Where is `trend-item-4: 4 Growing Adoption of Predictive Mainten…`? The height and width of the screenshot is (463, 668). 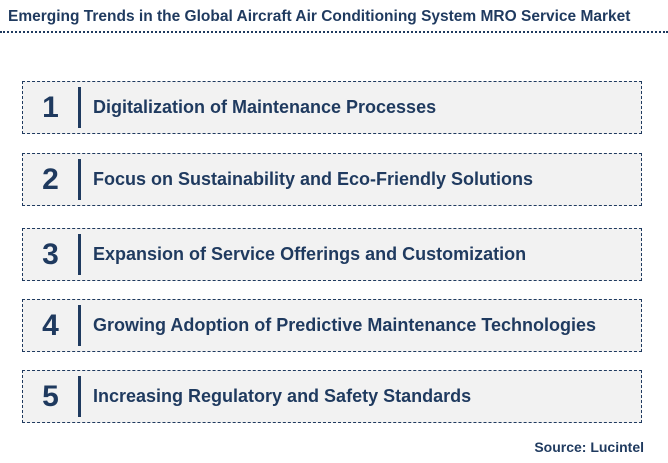
trend-item-4: 4 Growing Adoption of Predictive Mainten… is located at coordinates (332, 325).